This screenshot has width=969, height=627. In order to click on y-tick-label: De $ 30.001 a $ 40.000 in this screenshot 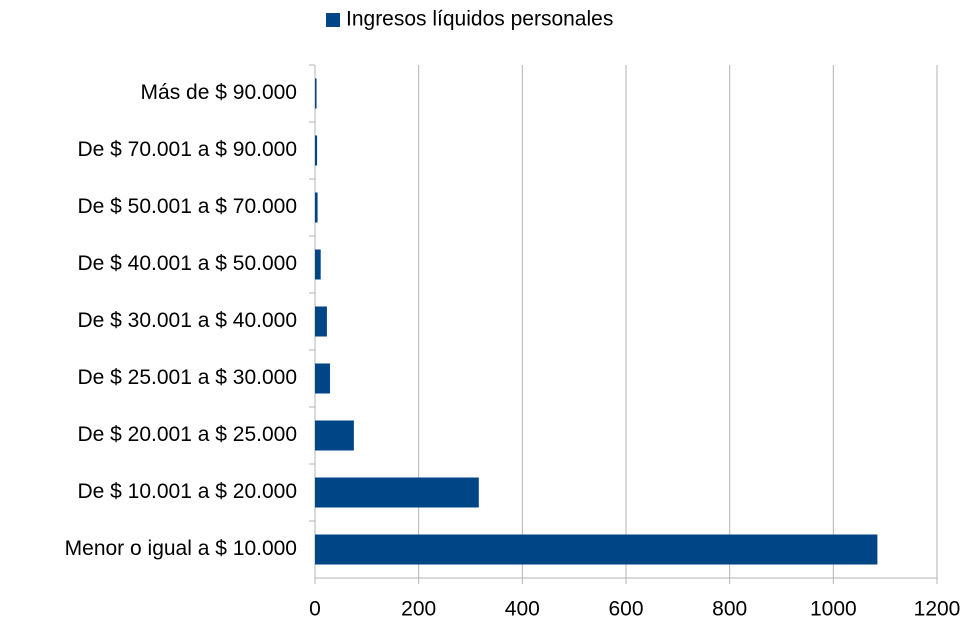, I will do `click(187, 320)`.